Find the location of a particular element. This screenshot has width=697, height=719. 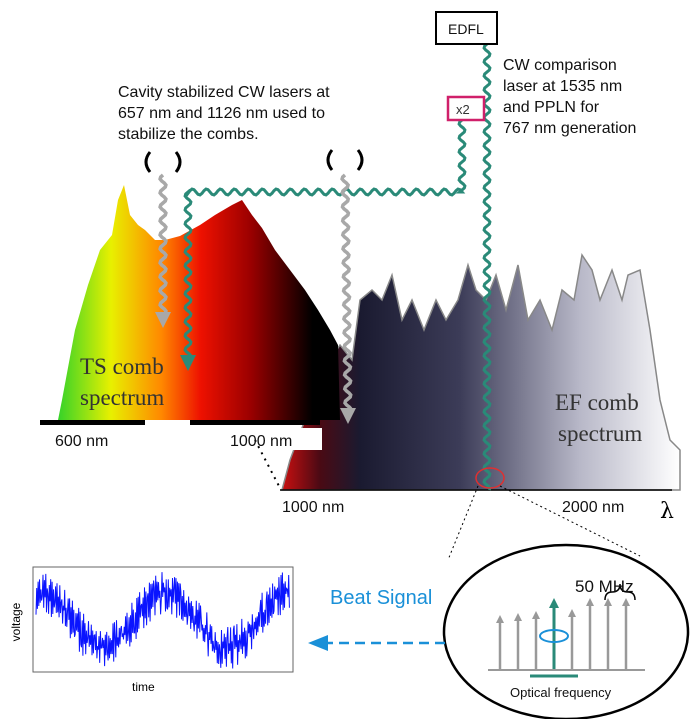

edfl-box is located at coordinates (466, 28).